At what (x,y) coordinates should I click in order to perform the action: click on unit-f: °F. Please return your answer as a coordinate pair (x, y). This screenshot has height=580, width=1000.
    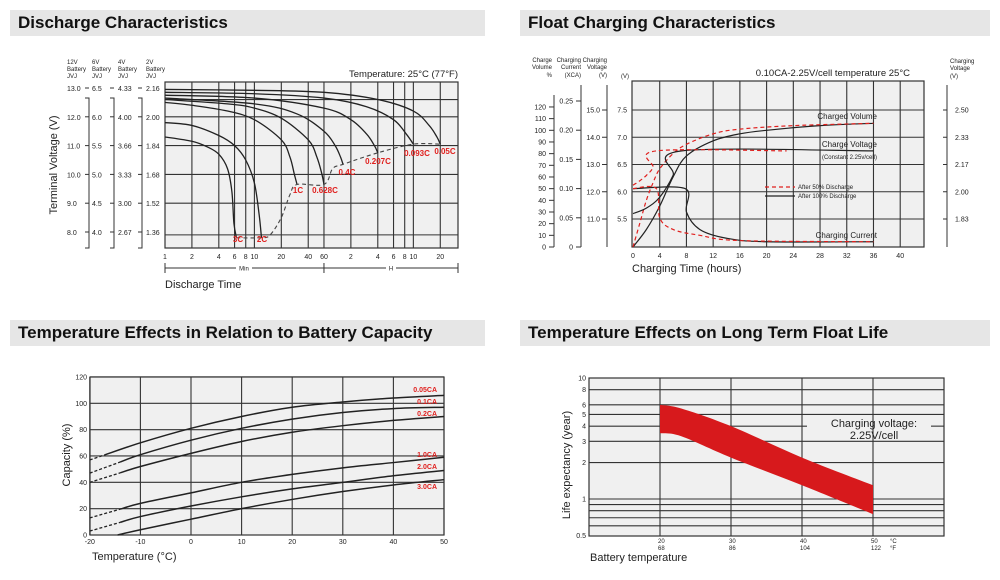
    Looking at the image, I should click on (893, 549).